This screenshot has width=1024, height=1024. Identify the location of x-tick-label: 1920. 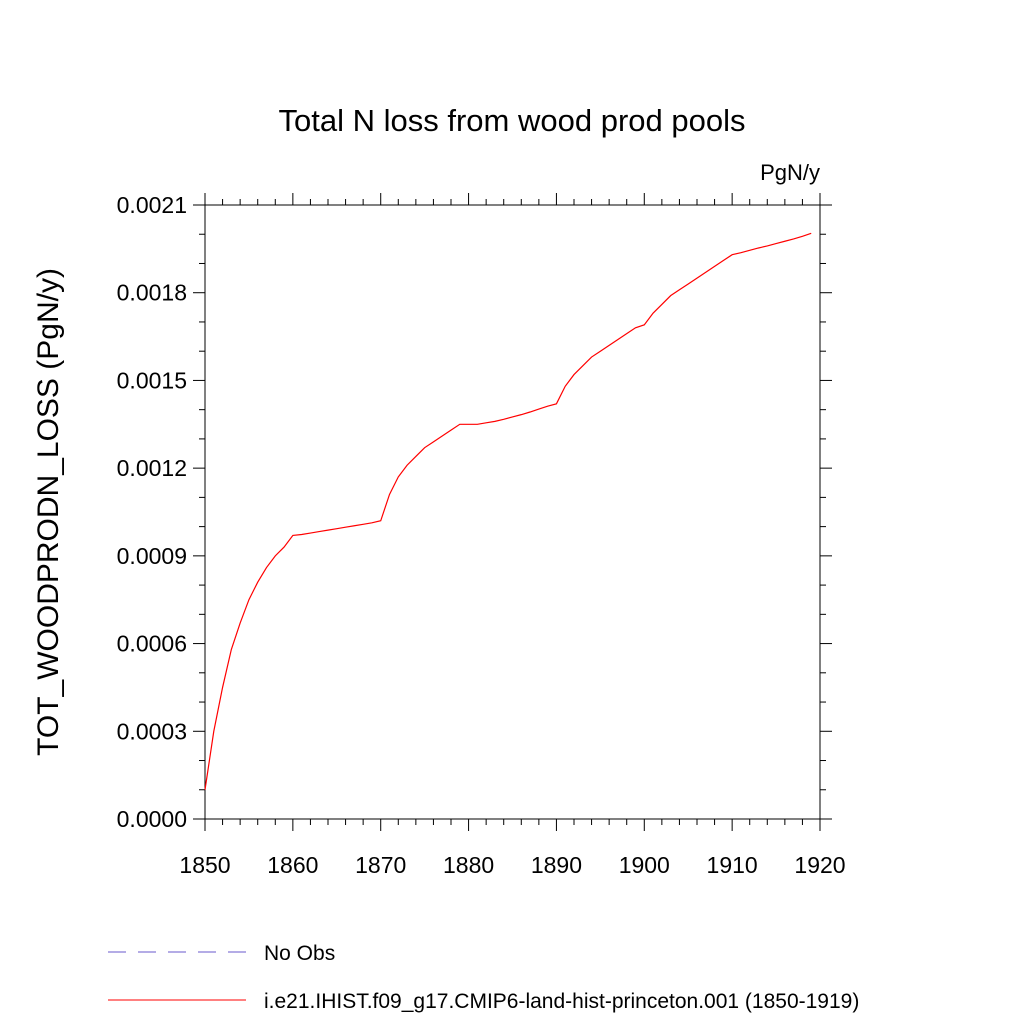
(819, 865).